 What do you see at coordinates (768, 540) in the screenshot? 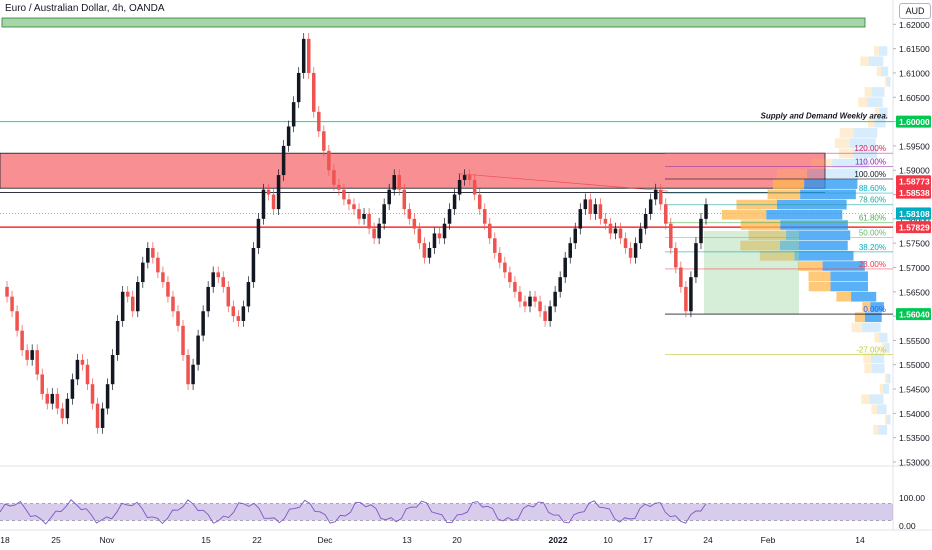
I see `x-tick-label: Feb` at bounding box center [768, 540].